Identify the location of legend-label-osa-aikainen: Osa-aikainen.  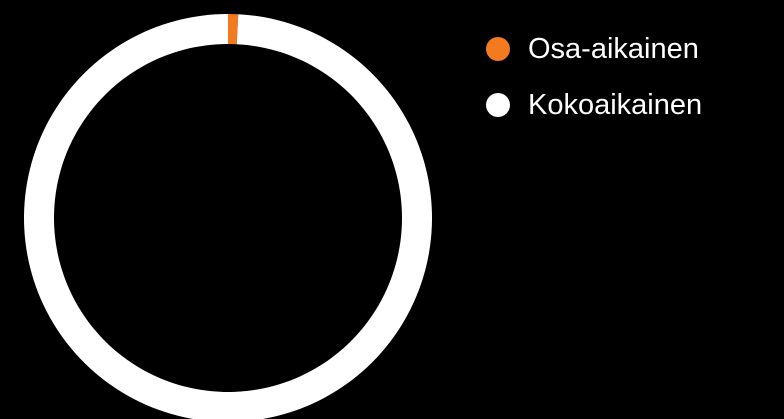
(613, 49).